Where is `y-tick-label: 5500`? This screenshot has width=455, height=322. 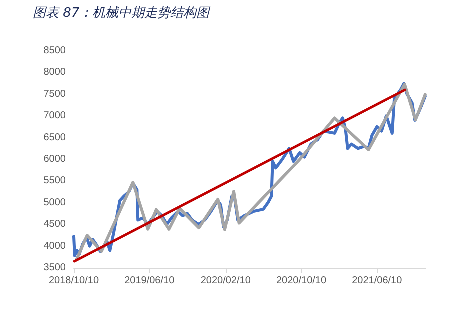 y-tick-label: 5500 is located at coordinates (55, 181).